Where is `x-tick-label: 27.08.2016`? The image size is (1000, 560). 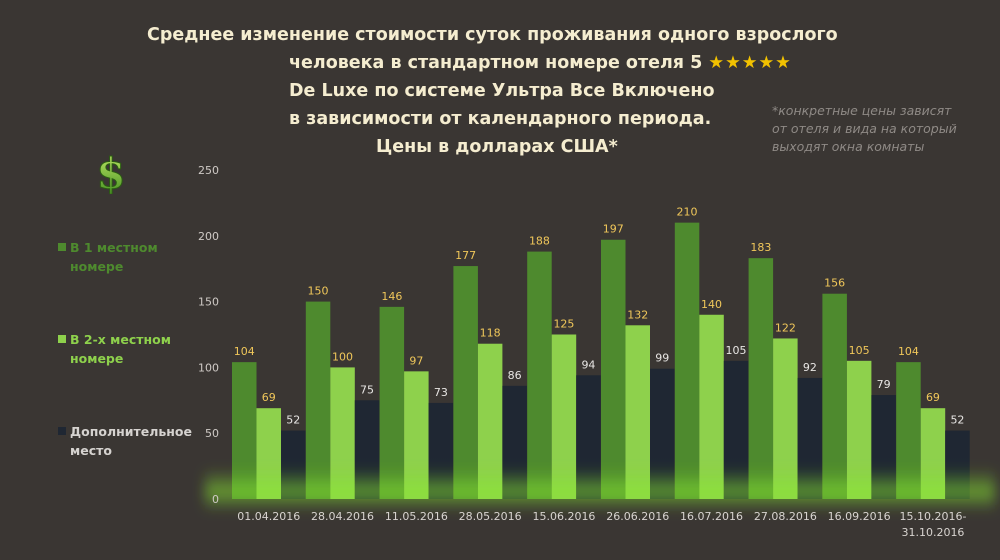
x-tick-label: 27.08.2016 is located at coordinates (785, 516).